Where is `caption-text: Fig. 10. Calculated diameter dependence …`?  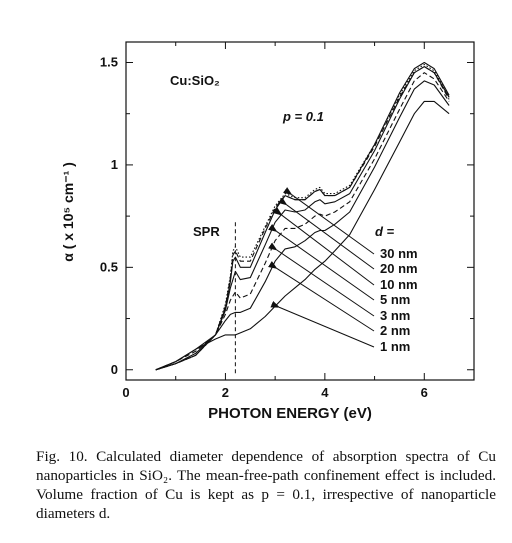 caption-text: Fig. 10. Calculated diameter dependence … is located at coordinates (266, 485).